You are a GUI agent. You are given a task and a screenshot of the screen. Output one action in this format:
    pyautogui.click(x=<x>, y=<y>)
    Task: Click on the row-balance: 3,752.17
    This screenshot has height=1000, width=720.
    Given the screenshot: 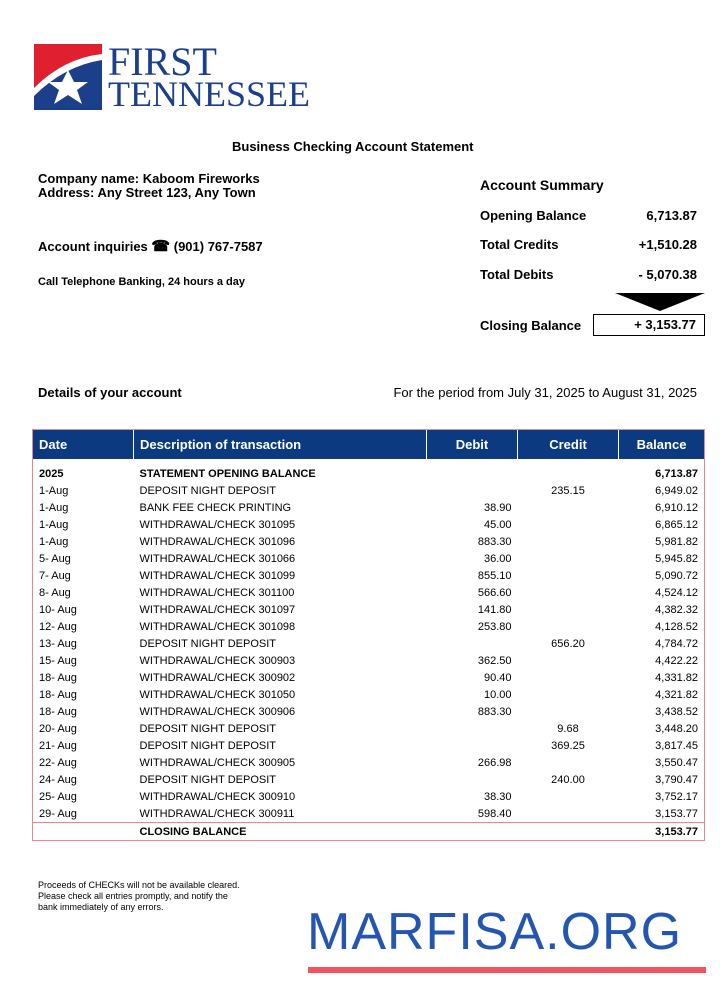 What is the action you would take?
    pyautogui.click(x=676, y=796)
    